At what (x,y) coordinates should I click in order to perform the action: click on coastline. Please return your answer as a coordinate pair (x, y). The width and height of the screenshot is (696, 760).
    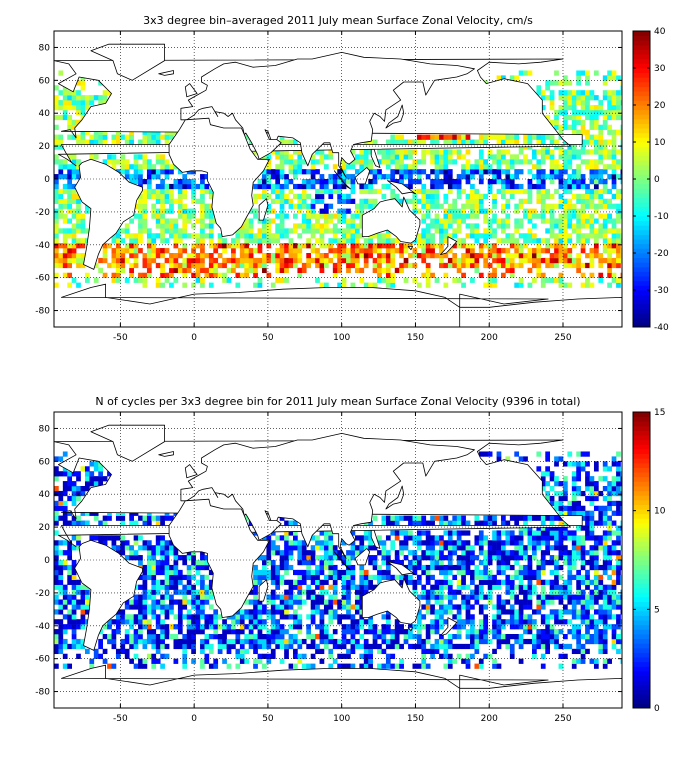
    Looking at the image, I should click on (342, 180).